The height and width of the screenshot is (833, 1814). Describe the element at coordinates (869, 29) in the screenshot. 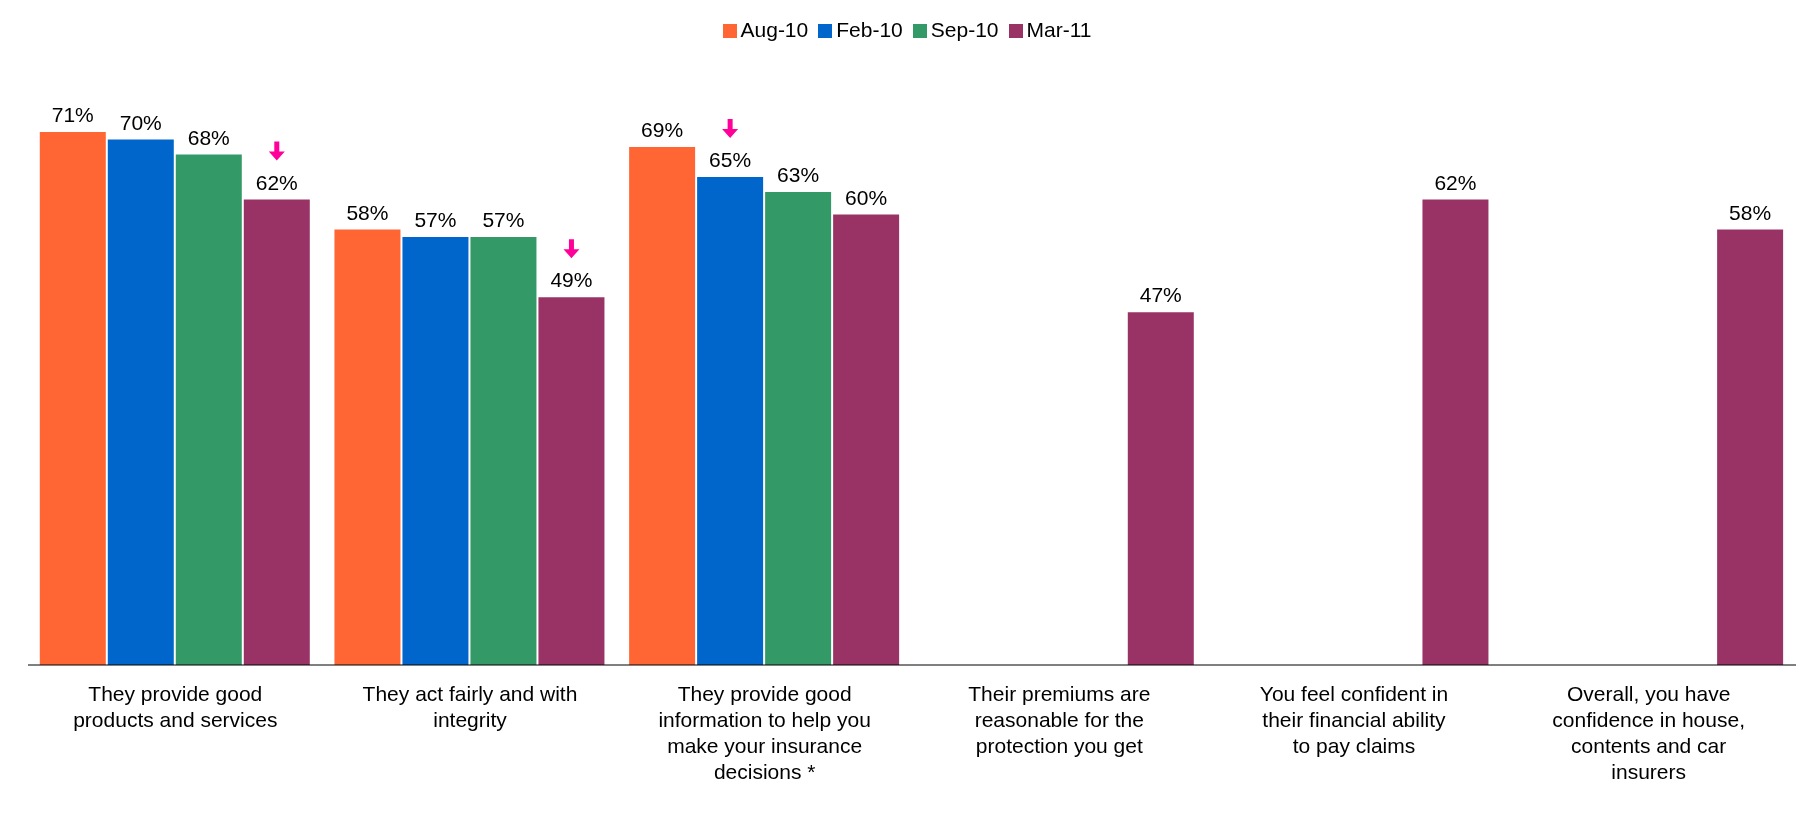

I see `legend-label: Feb-10` at that location.